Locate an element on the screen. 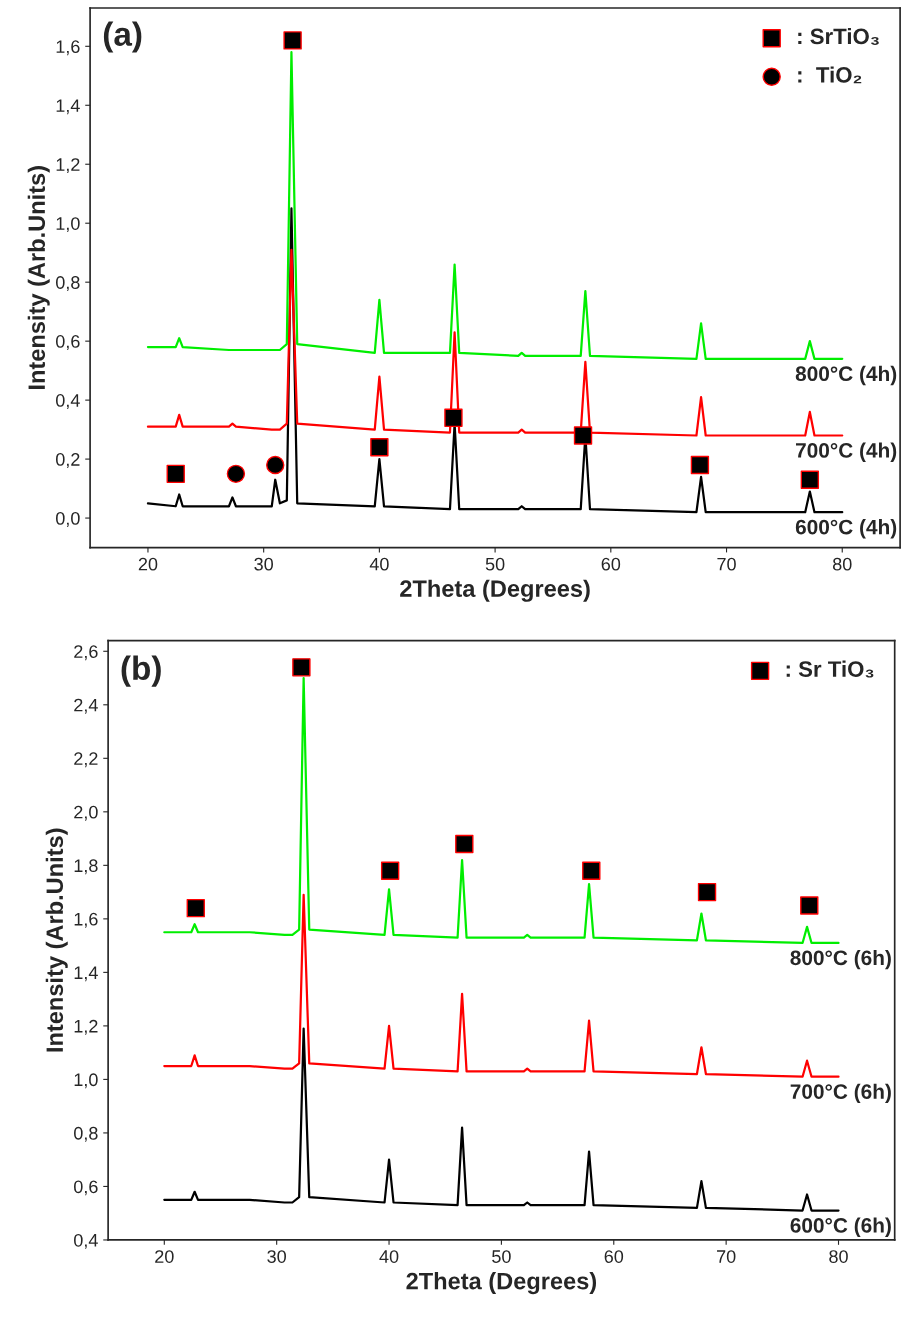 The image size is (901, 1329). annotation: (b) is located at coordinates (141, 671).